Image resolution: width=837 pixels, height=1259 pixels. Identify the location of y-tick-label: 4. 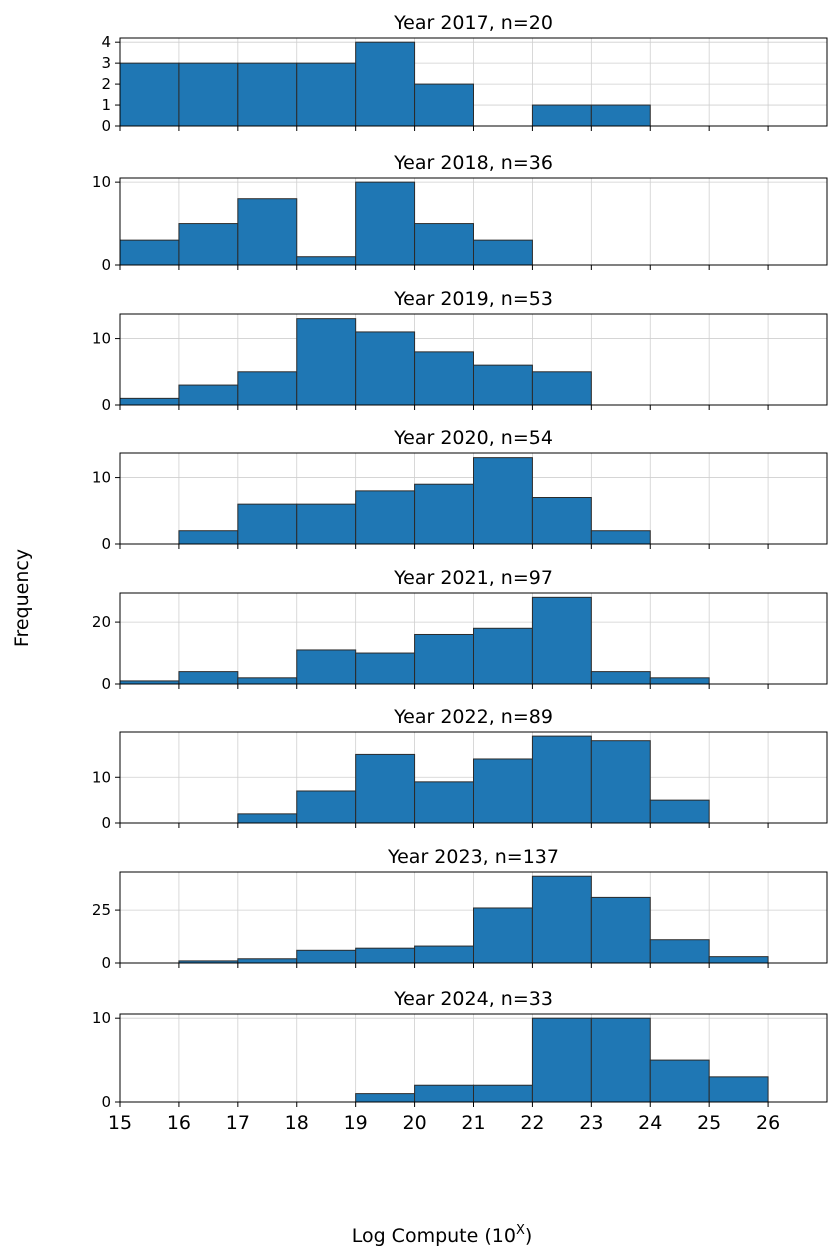
(106, 42).